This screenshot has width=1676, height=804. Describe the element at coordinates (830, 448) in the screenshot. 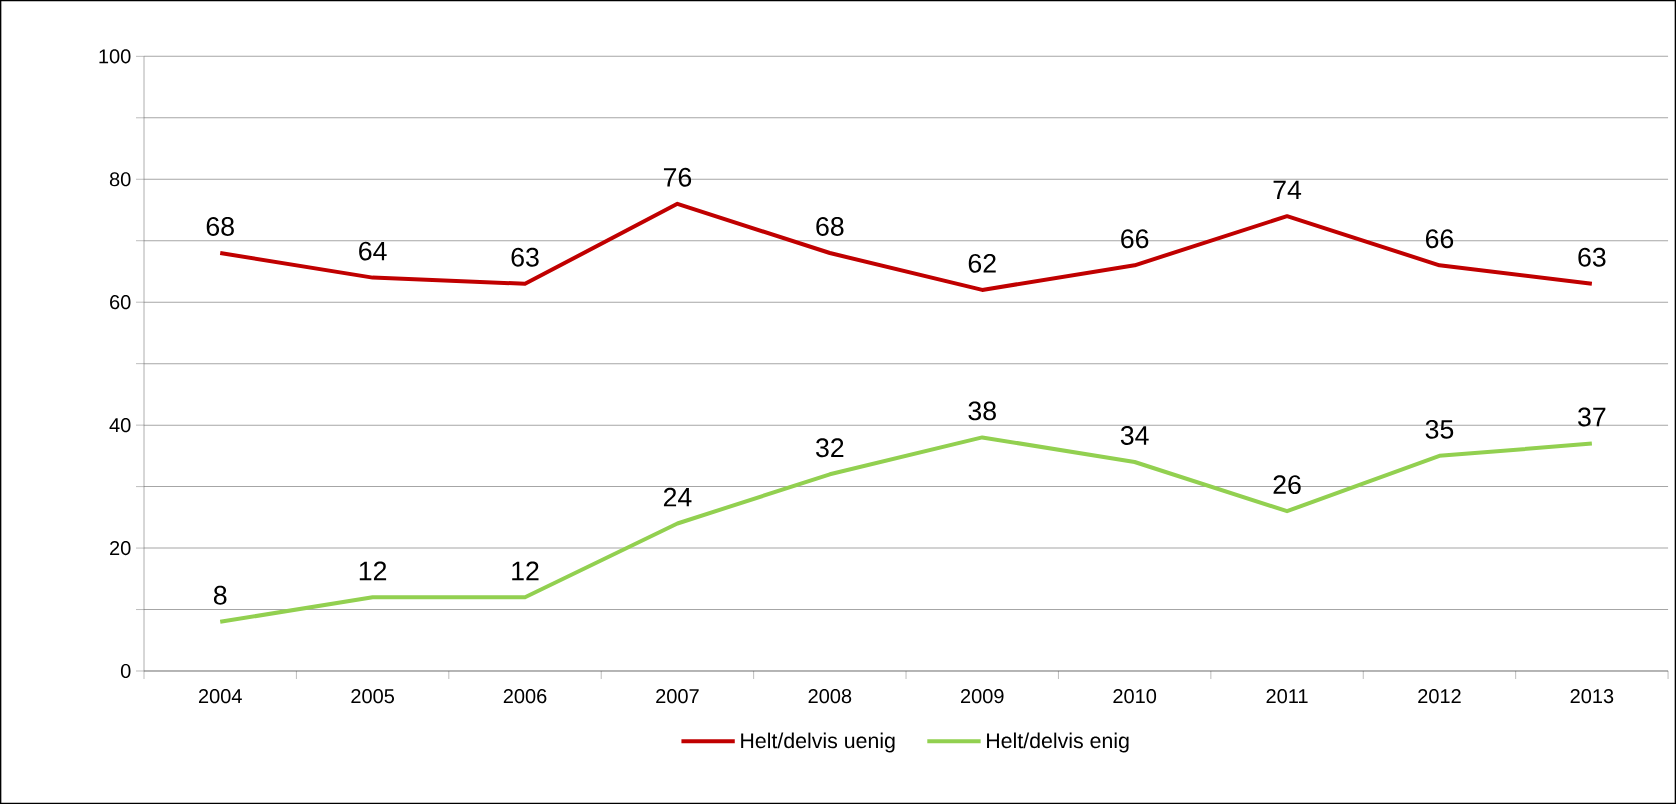

I see `data-label: 32` at that location.